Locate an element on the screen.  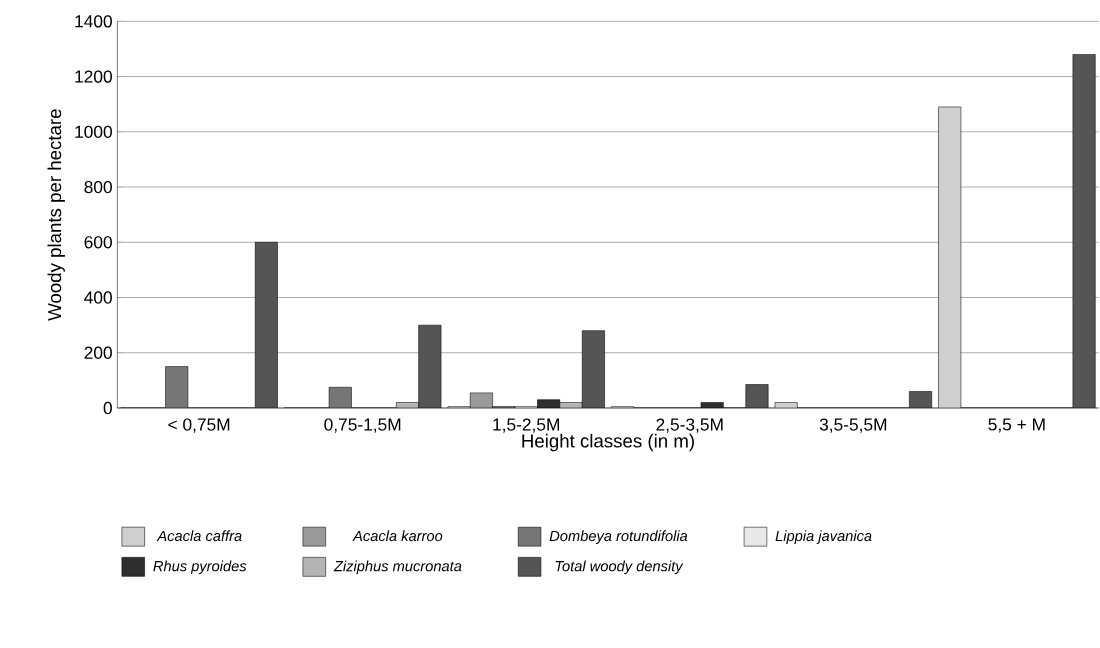
x-axis-title: Height classes (in m) is located at coordinates (608, 442).